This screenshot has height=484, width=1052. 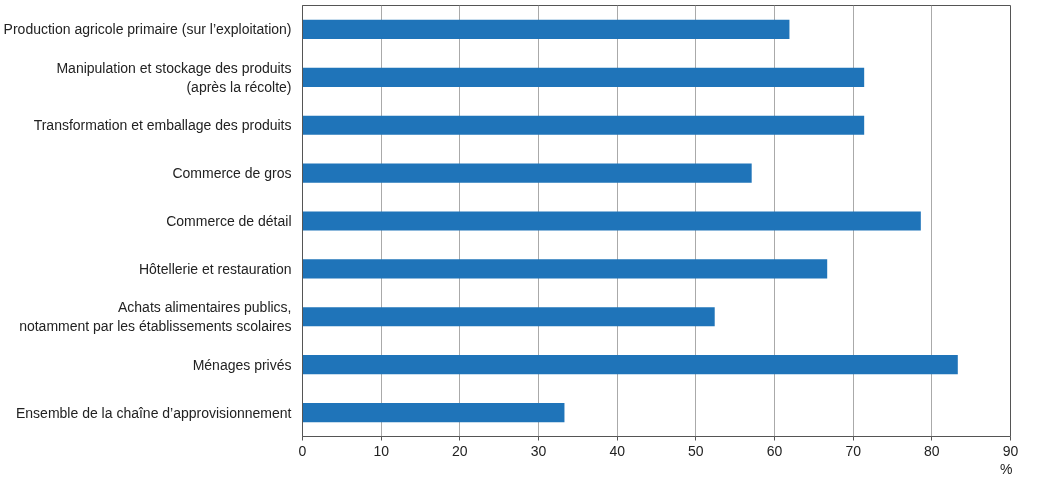 What do you see at coordinates (232, 173) in the screenshot?
I see `y-tick-label: Commerce de gros` at bounding box center [232, 173].